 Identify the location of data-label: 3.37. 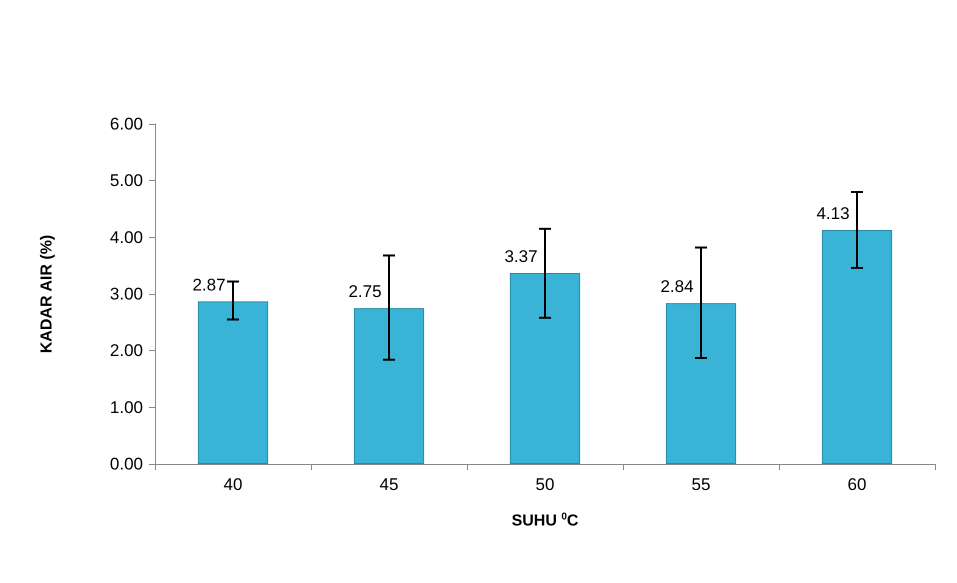
(521, 256).